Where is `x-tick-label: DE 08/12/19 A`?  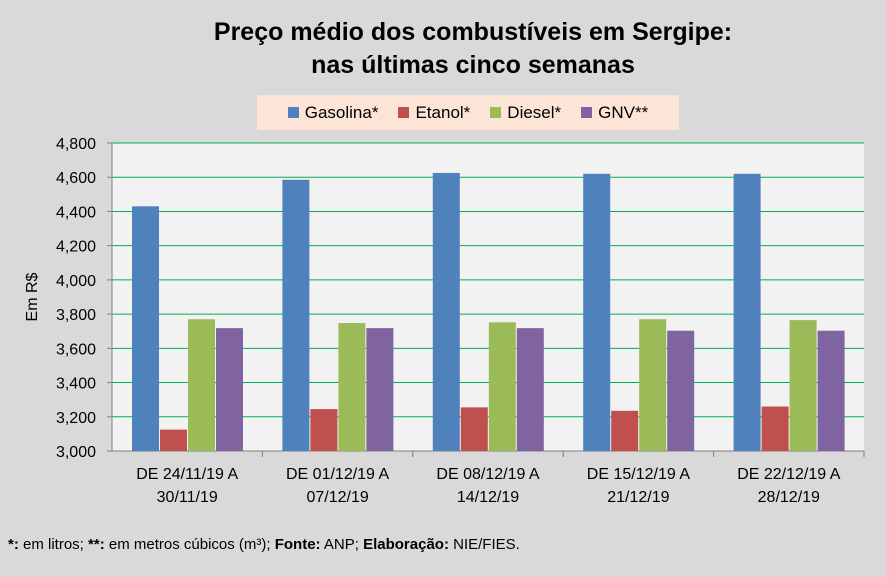
x-tick-label: DE 08/12/19 A is located at coordinates (488, 474).